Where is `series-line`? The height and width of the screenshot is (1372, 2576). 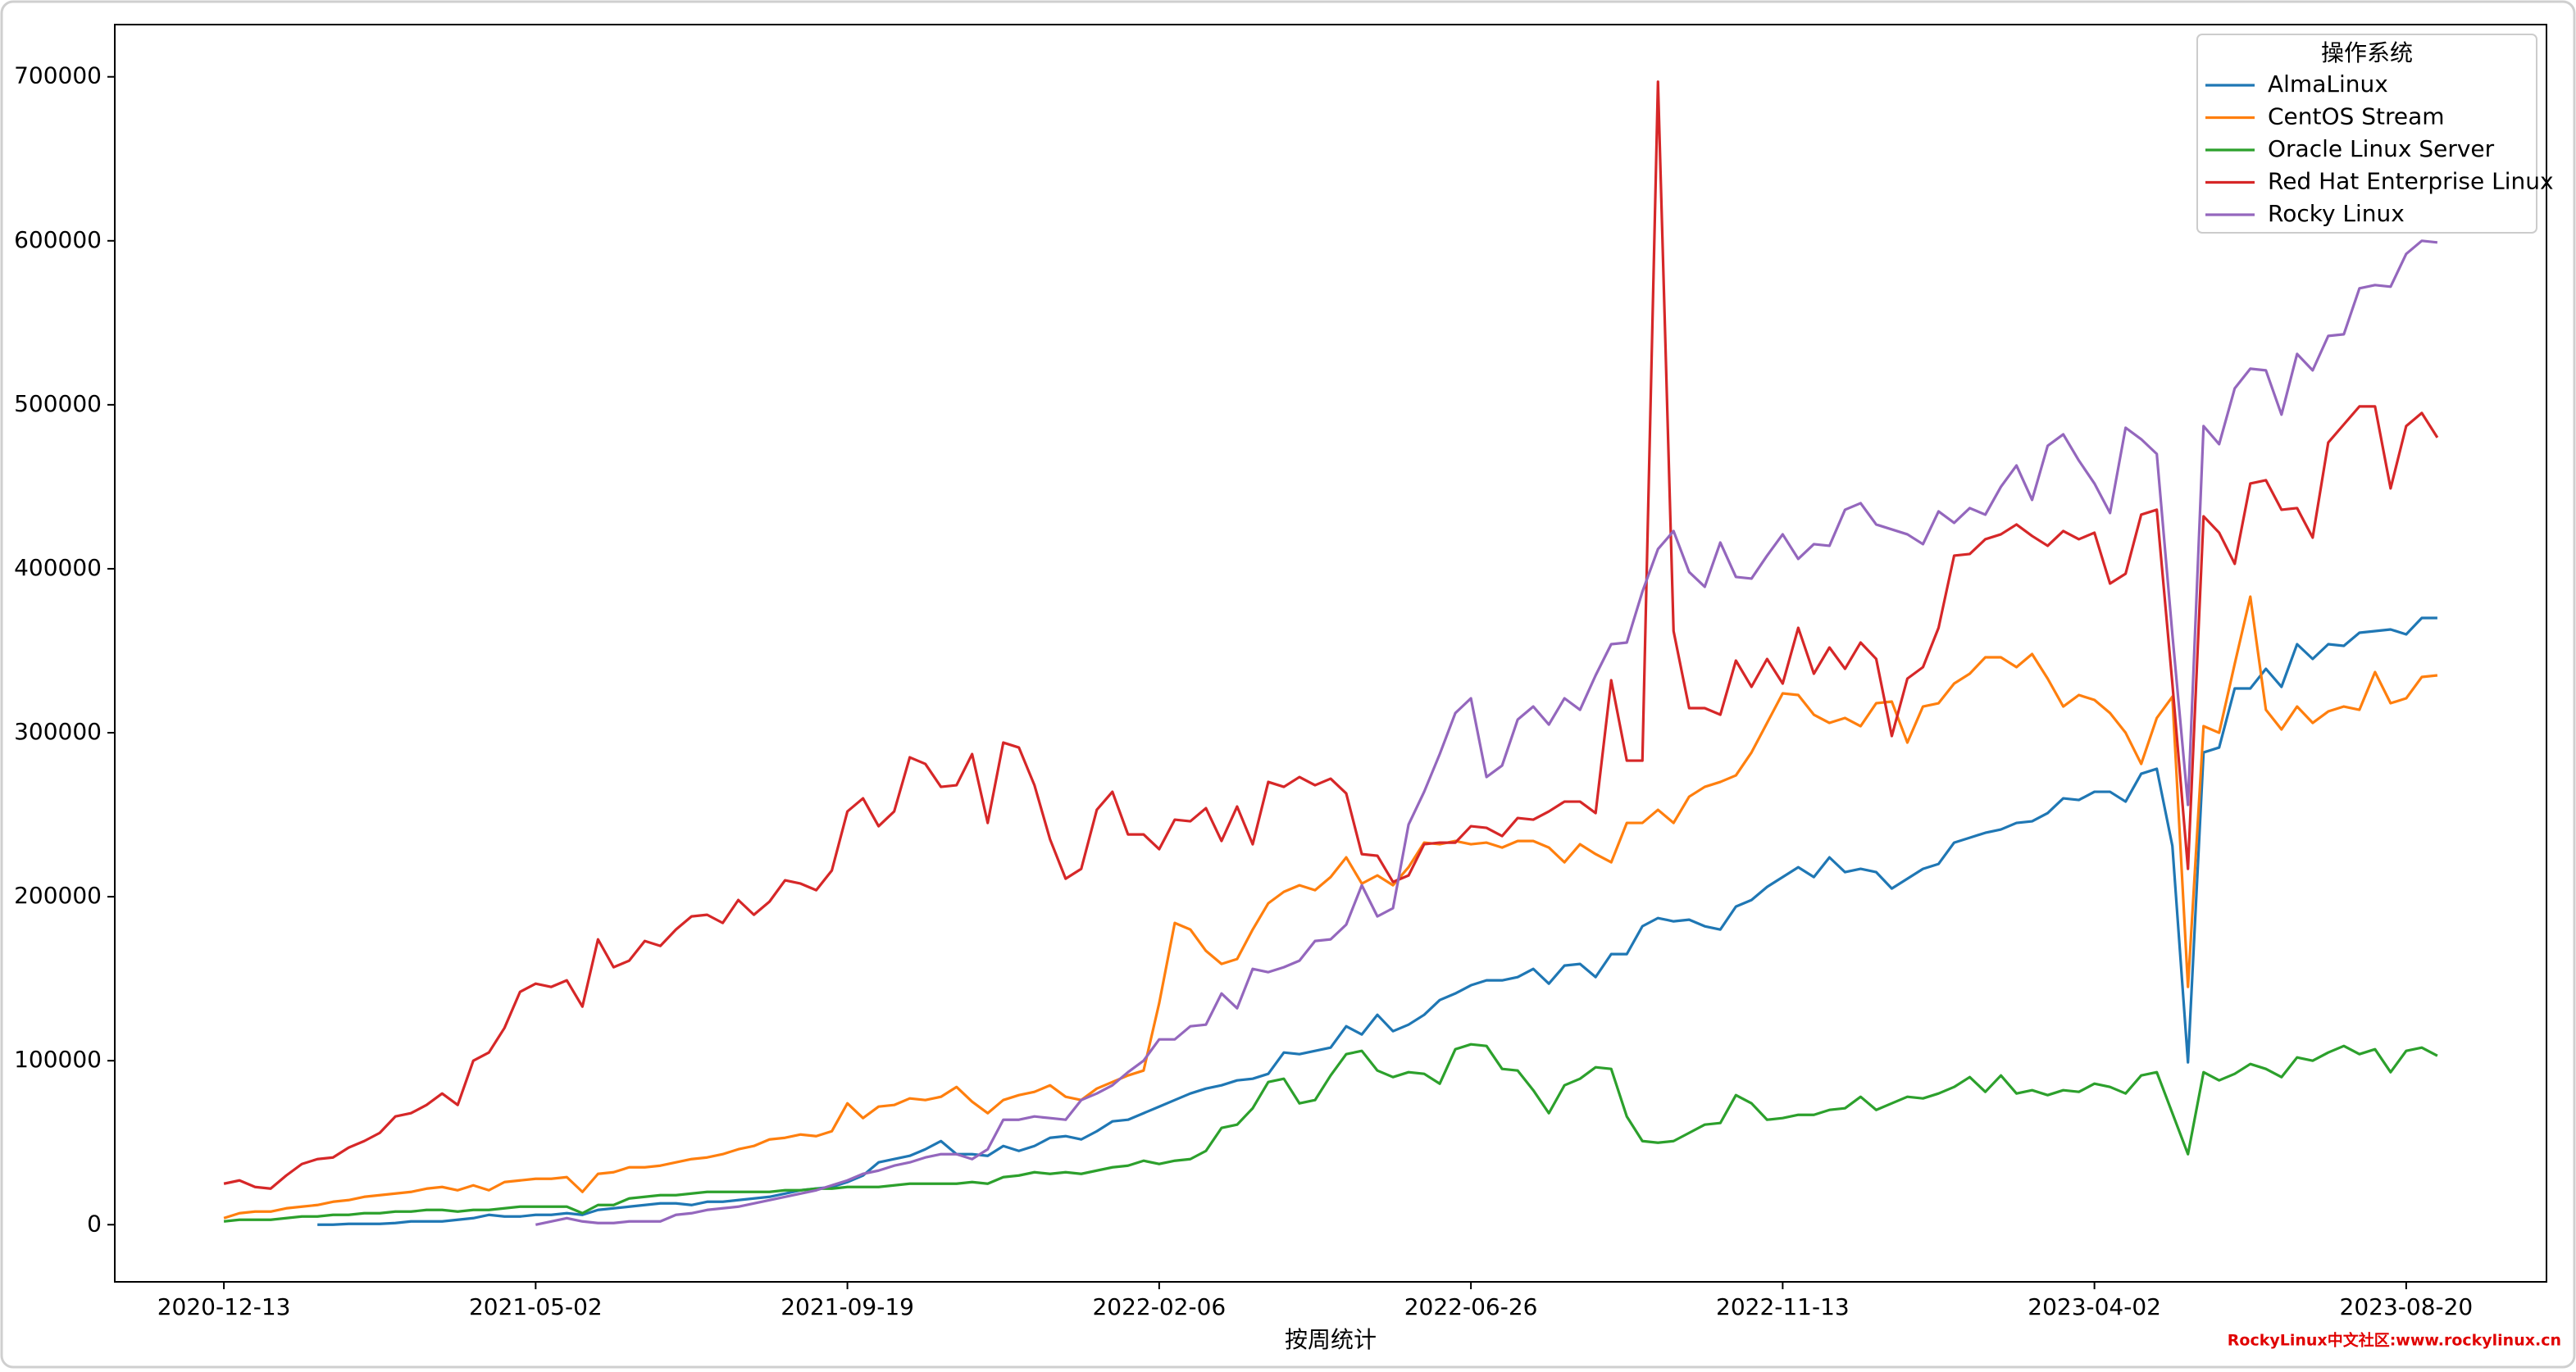 series-line is located at coordinates (1330, 1133).